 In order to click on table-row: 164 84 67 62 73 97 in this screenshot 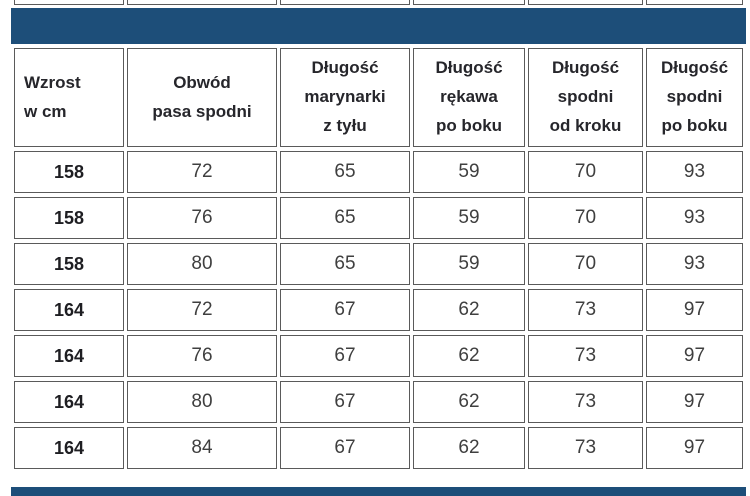, I will do `click(378, 448)`.